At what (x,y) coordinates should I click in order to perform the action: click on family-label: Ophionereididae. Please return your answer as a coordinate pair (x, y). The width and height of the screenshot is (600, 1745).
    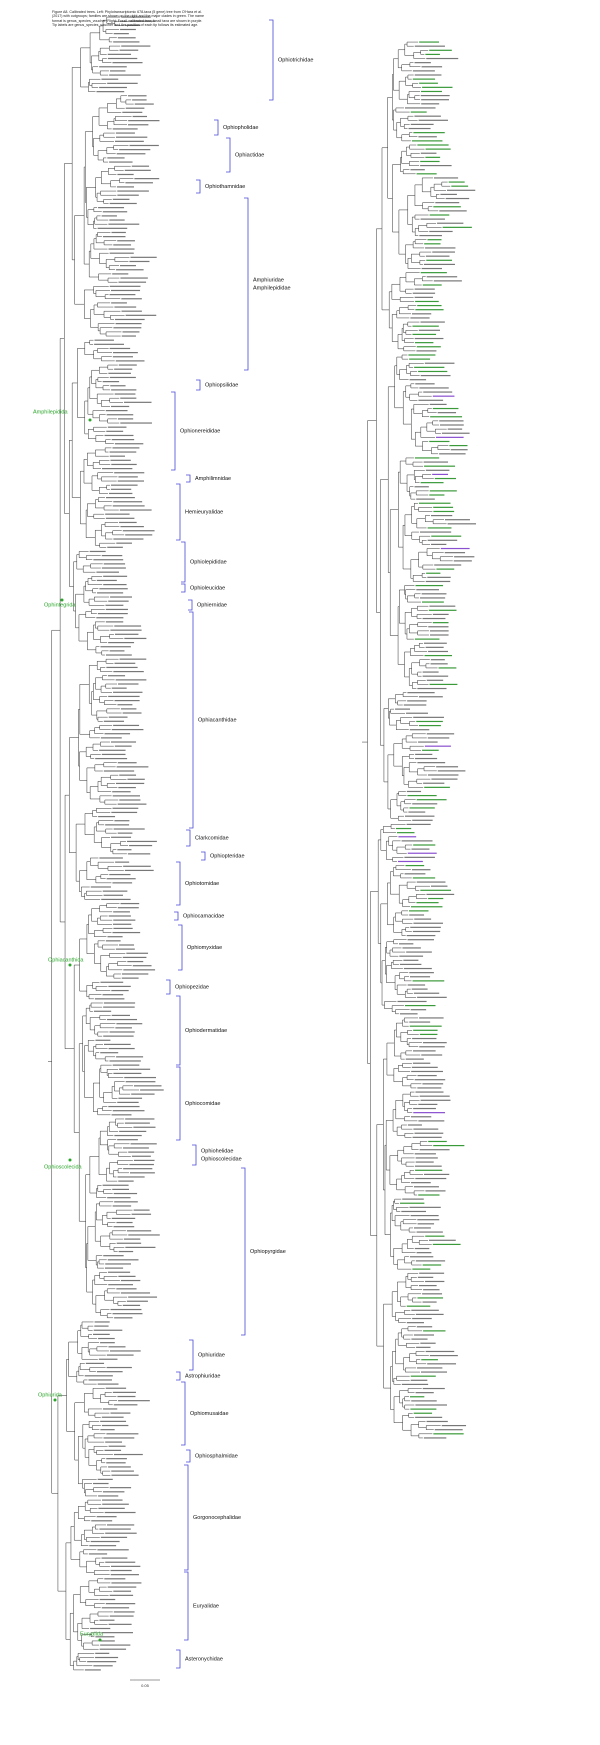
    Looking at the image, I should click on (200, 431).